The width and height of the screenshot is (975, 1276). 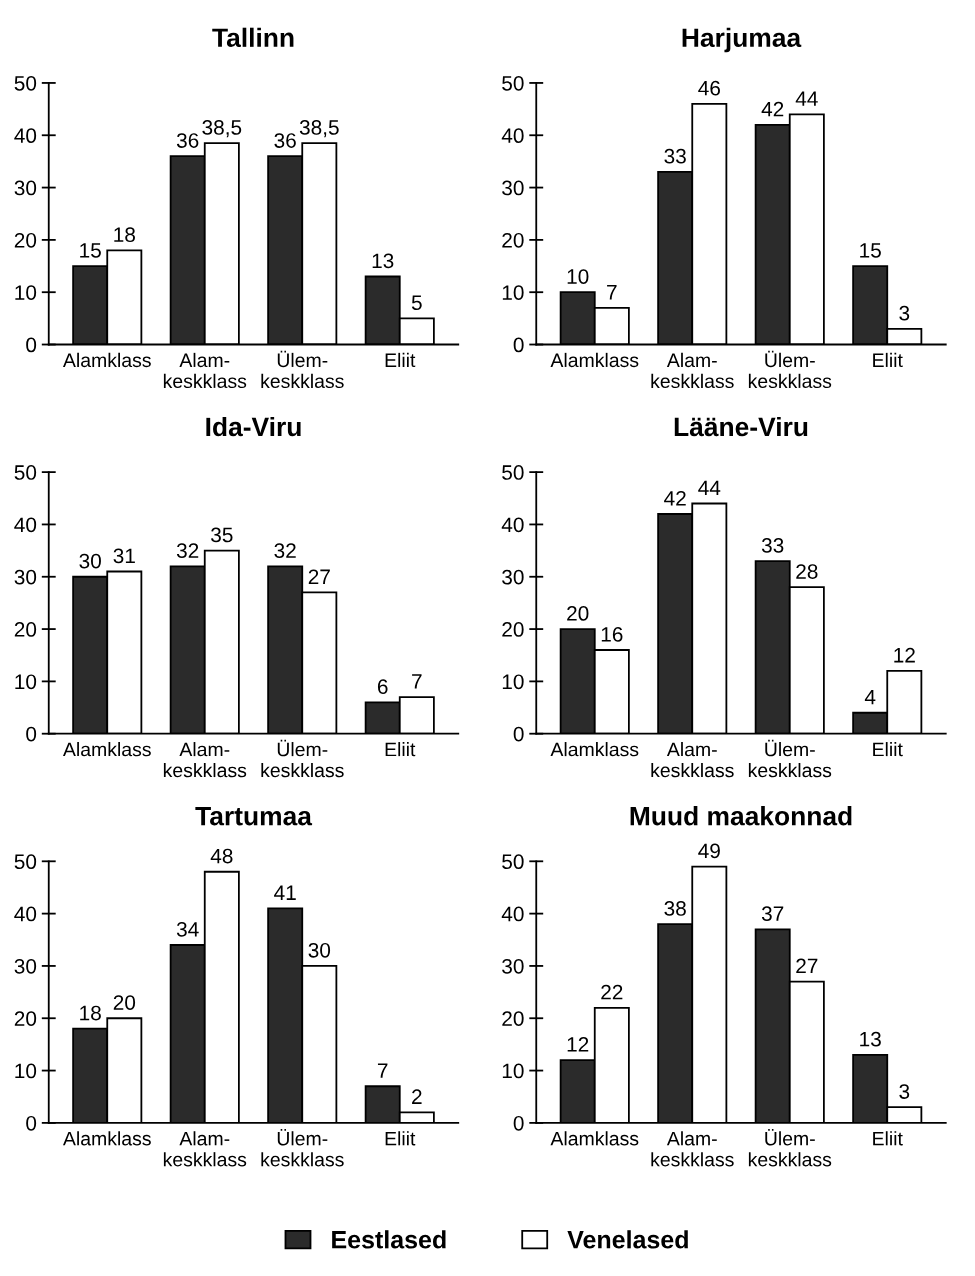 I want to click on data-label: 10, so click(x=578, y=276).